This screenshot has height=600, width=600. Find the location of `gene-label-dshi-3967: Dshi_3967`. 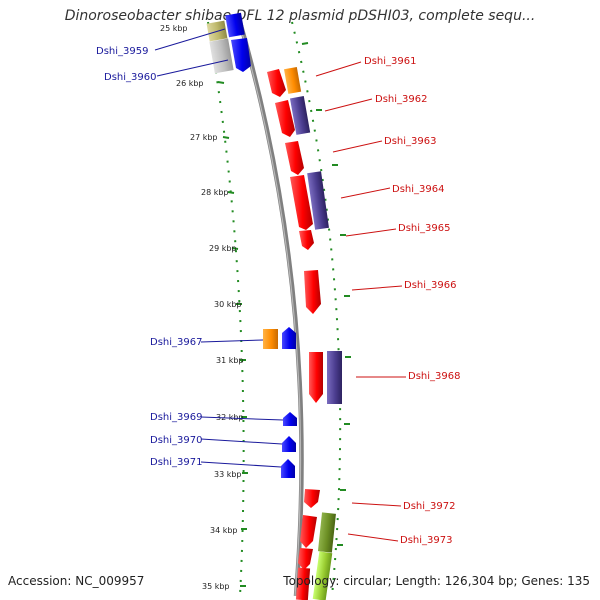

gene-label-dshi-3967: Dshi_3967 is located at coordinates (176, 342).